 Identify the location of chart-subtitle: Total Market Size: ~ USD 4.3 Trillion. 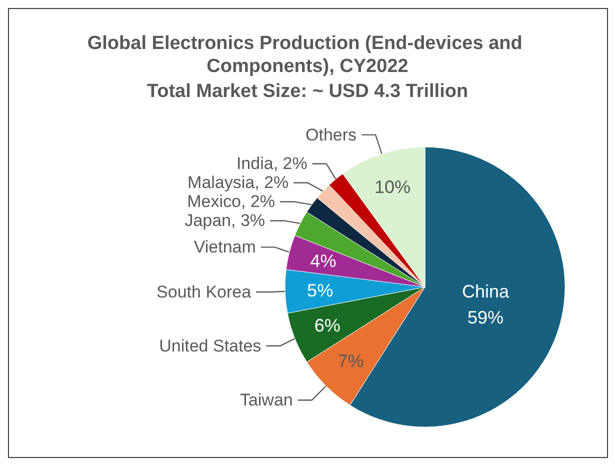
(307, 91).